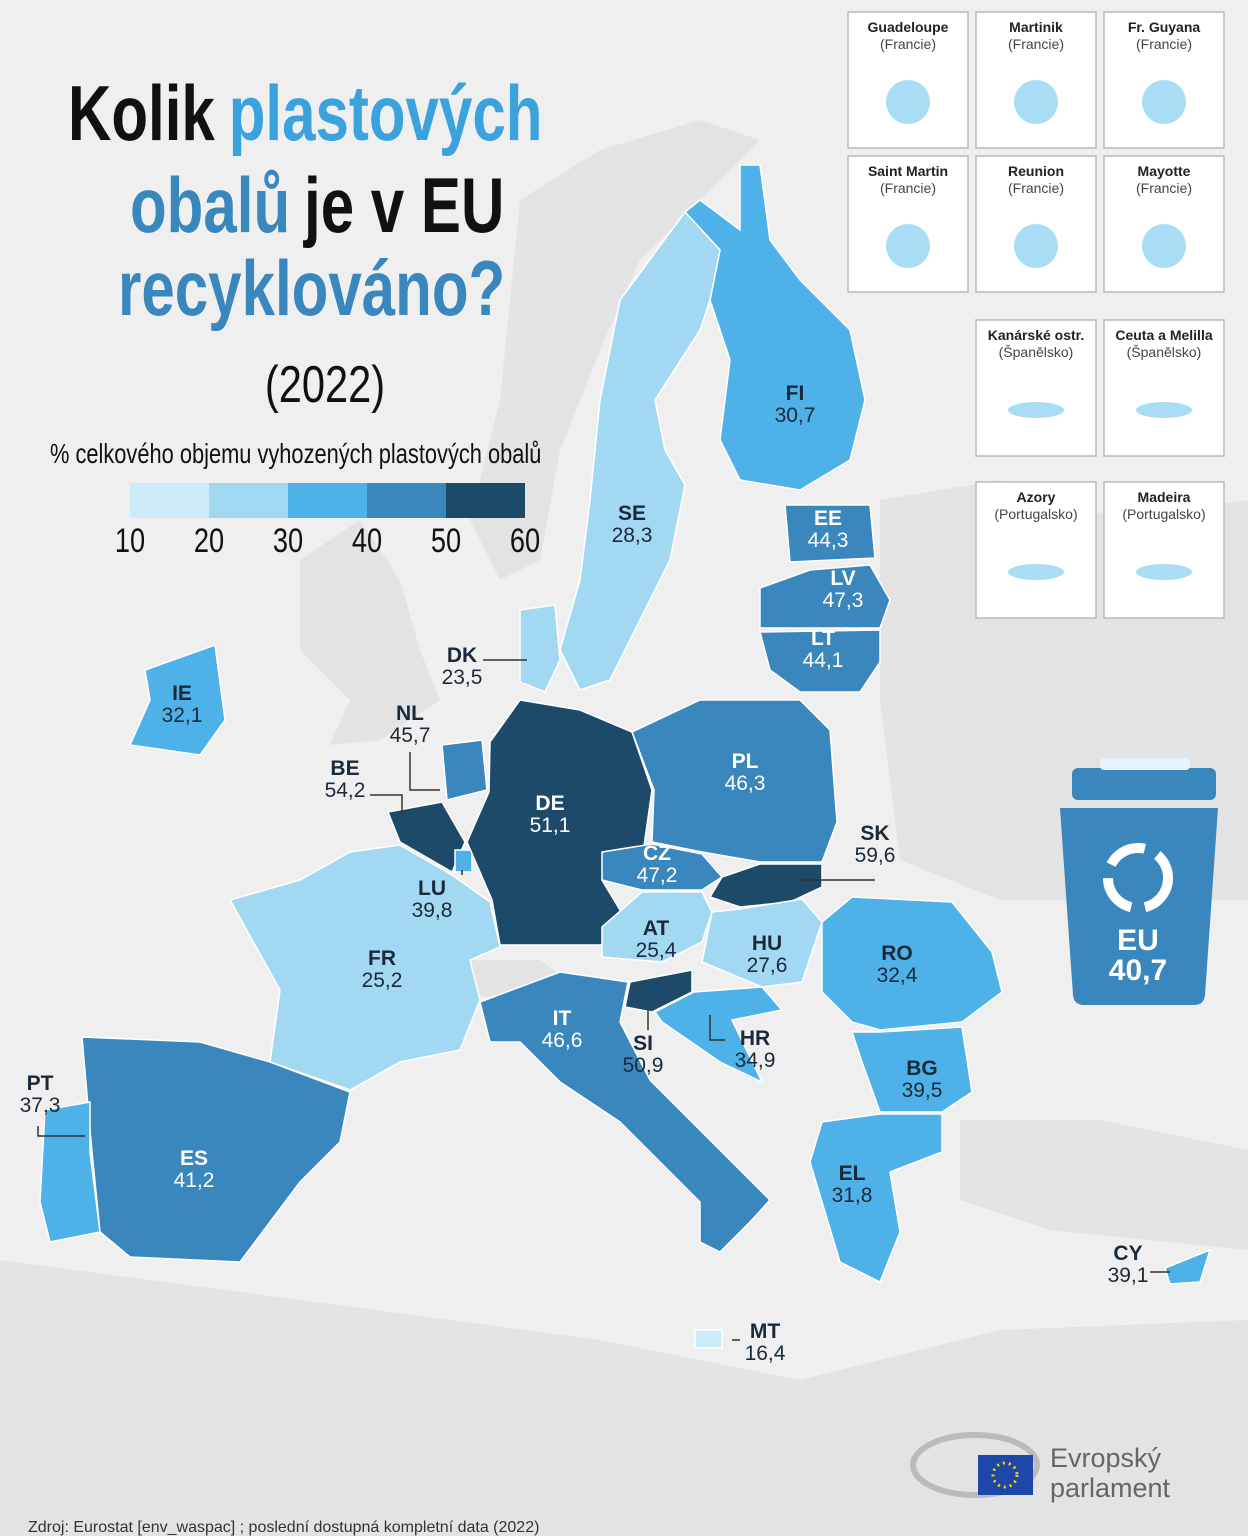 The width and height of the screenshot is (1248, 1536). I want to click on subtitle: (2022), so click(325, 384).